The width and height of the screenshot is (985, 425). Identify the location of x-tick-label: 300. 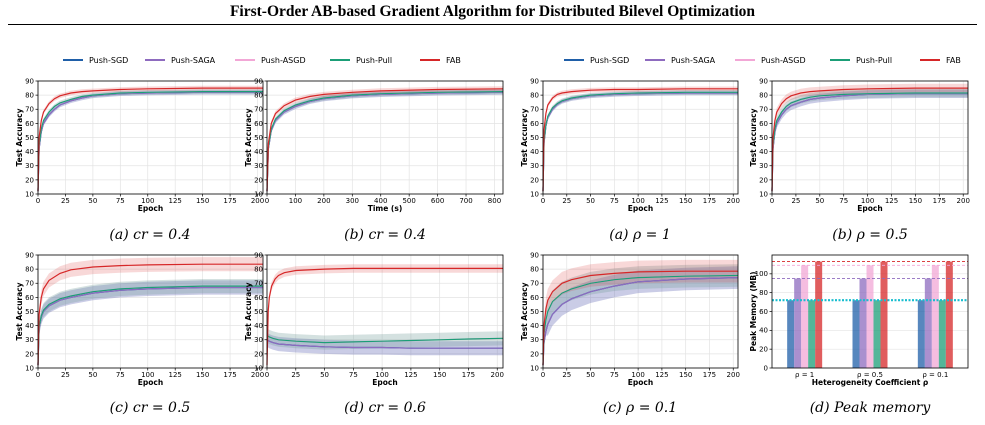
(352, 201).